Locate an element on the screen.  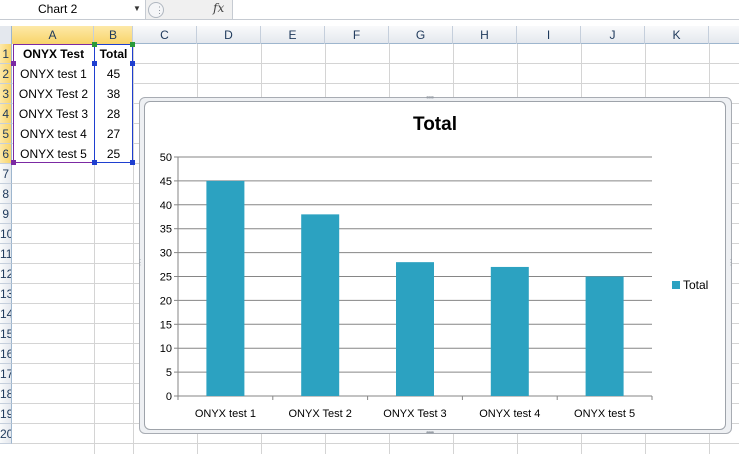
column-header-d: D is located at coordinates (229, 35).